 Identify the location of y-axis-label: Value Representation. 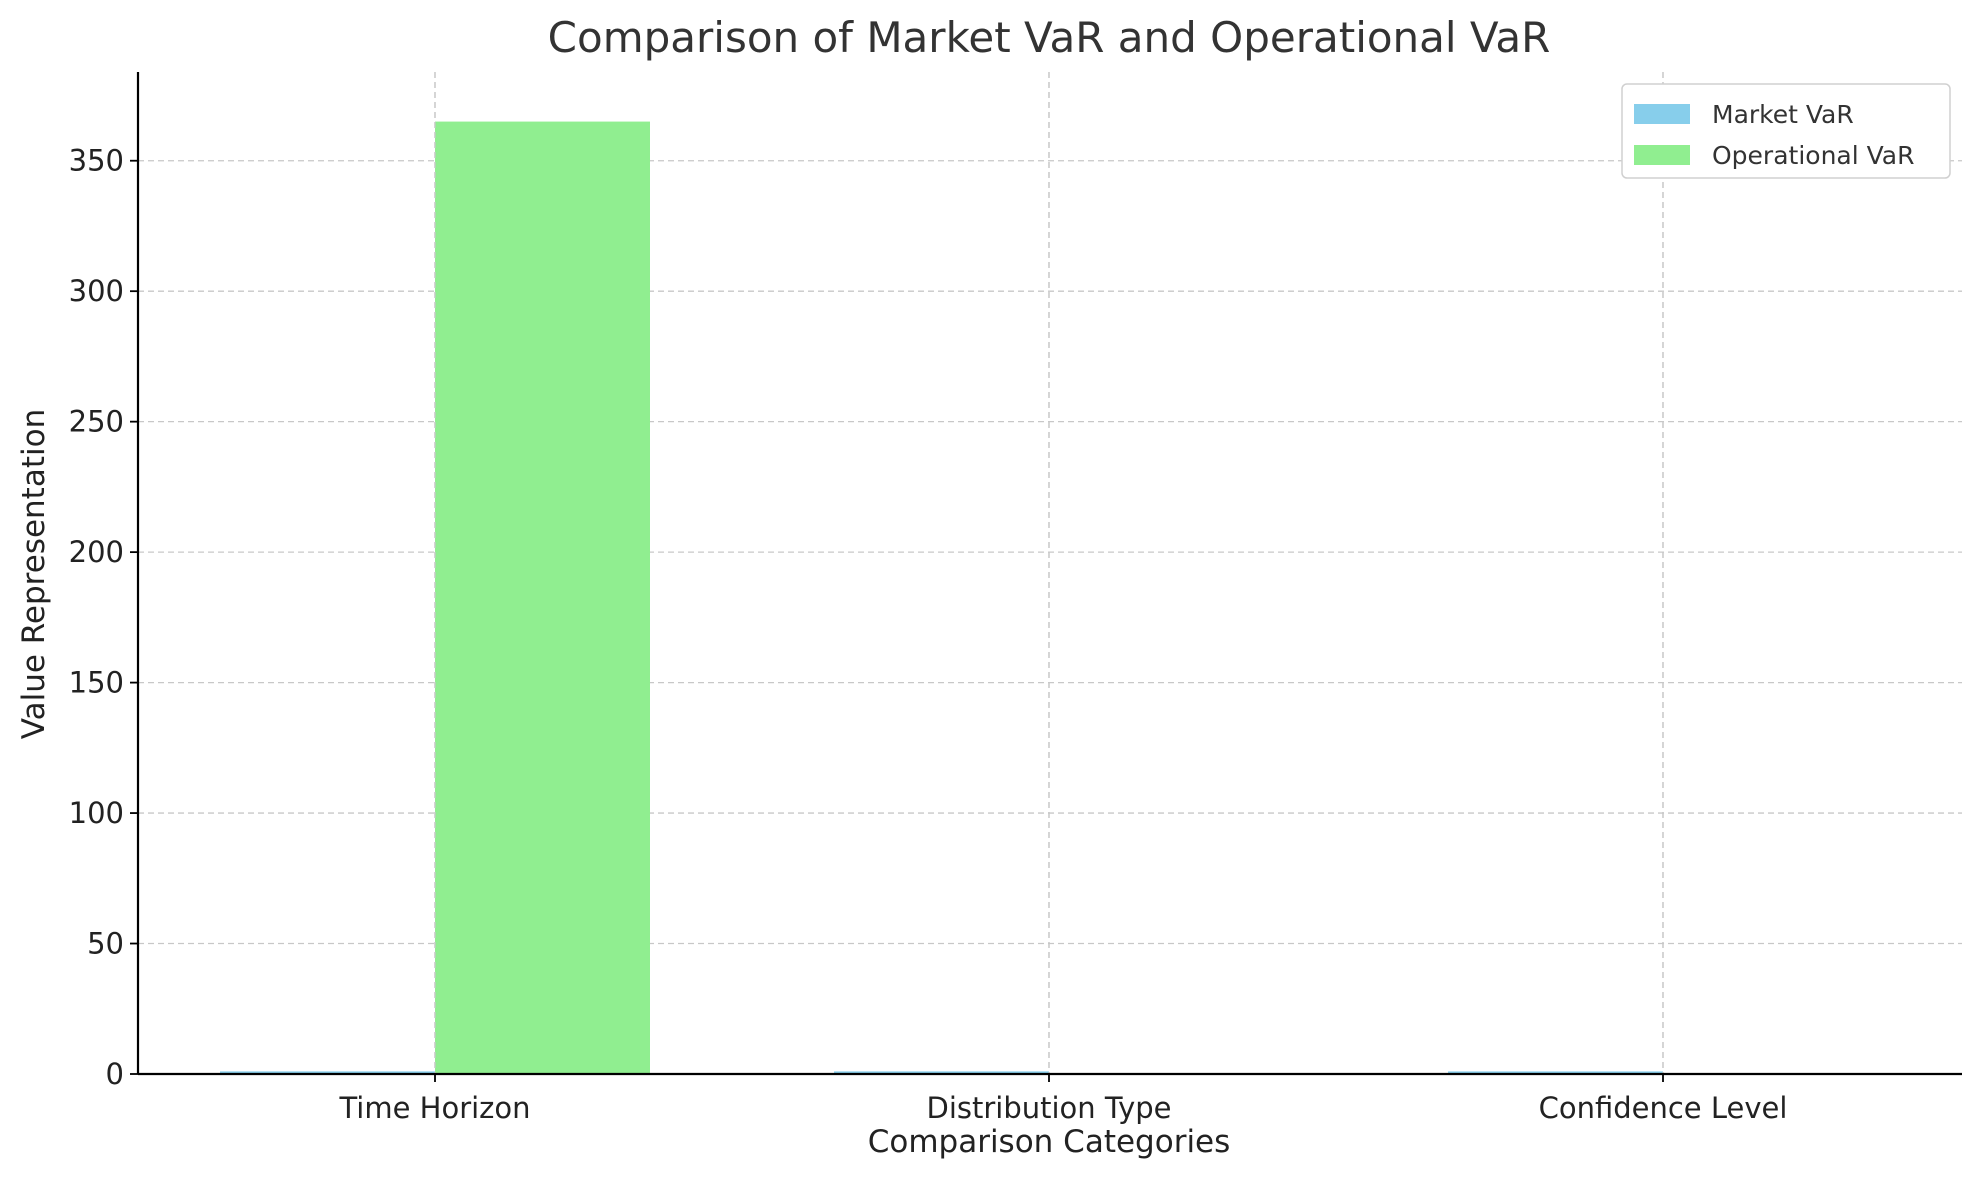
(34, 574).